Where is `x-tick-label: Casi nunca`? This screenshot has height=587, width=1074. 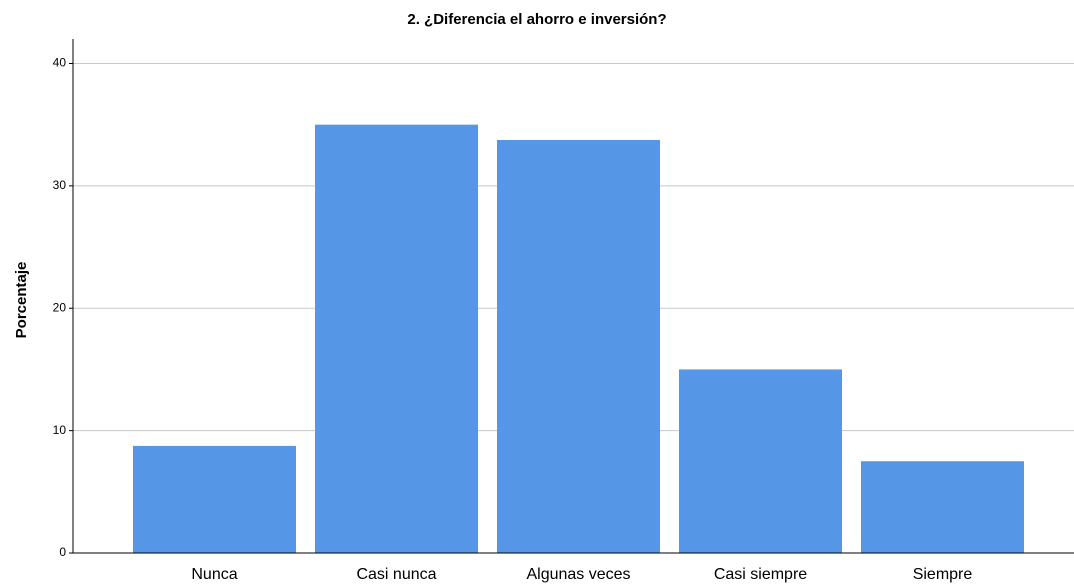 x-tick-label: Casi nunca is located at coordinates (396, 574).